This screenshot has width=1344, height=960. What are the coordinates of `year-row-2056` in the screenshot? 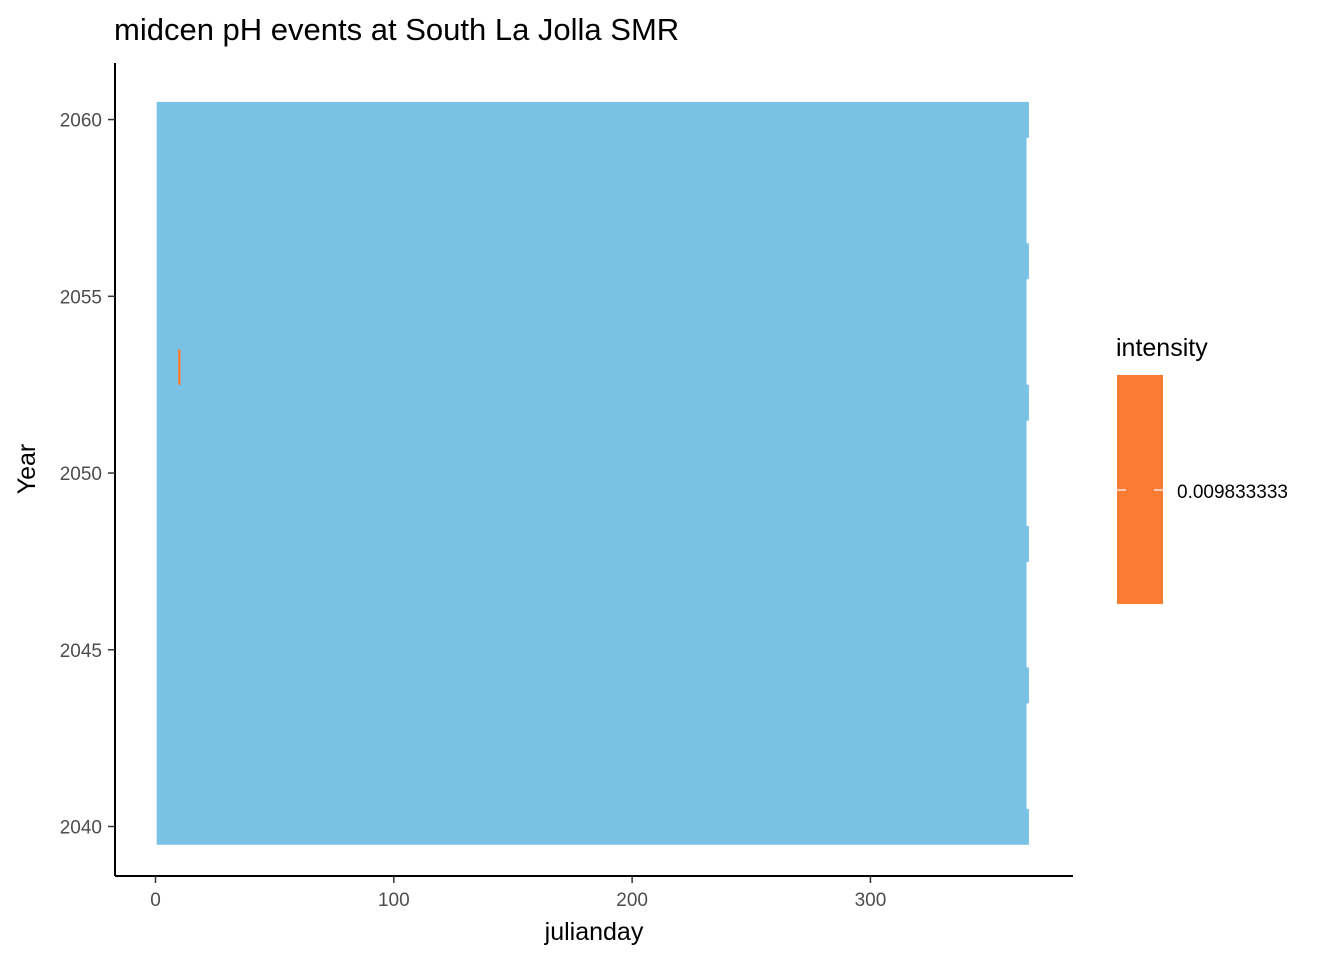 It's located at (593, 261).